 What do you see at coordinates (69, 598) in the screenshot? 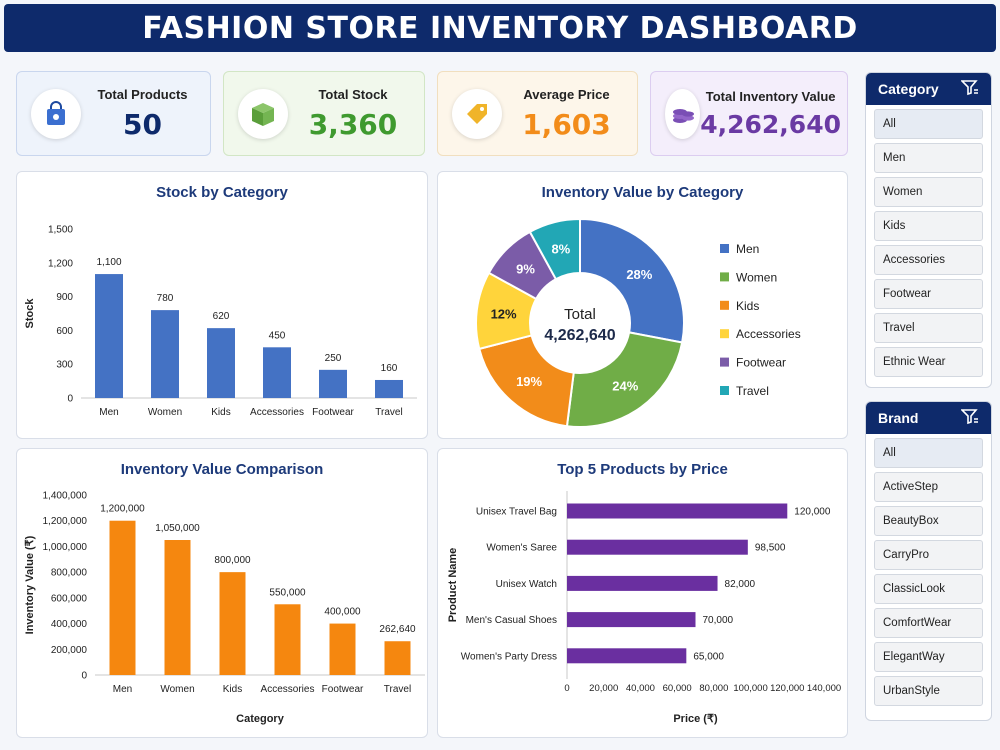
I see `y-tick-label: 600,000` at bounding box center [69, 598].